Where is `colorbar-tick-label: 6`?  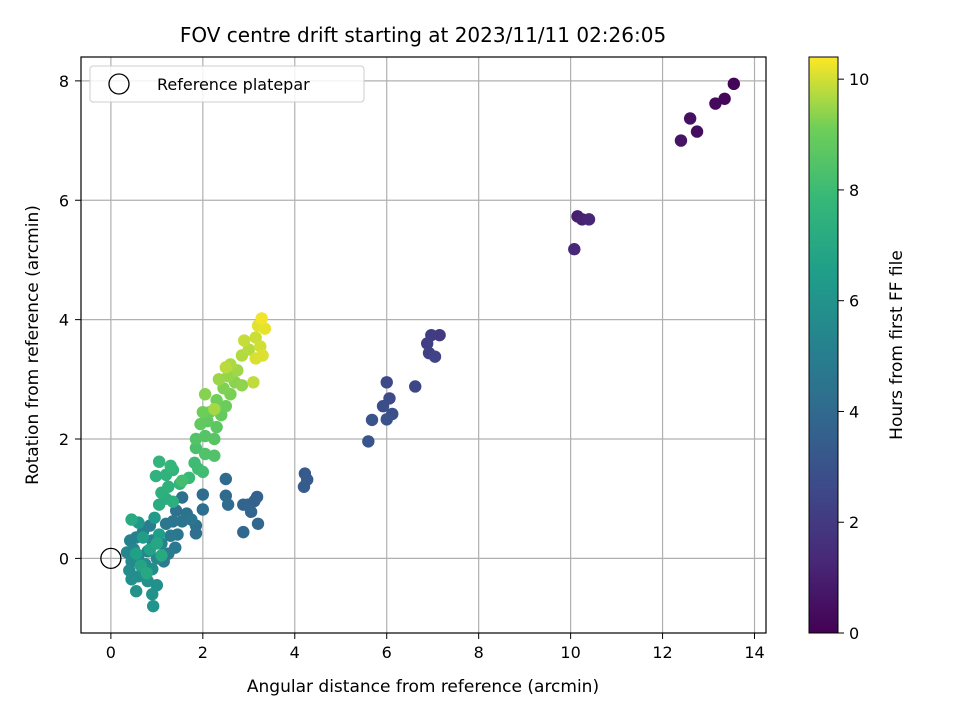
colorbar-tick-label: 6 is located at coordinates (854, 301).